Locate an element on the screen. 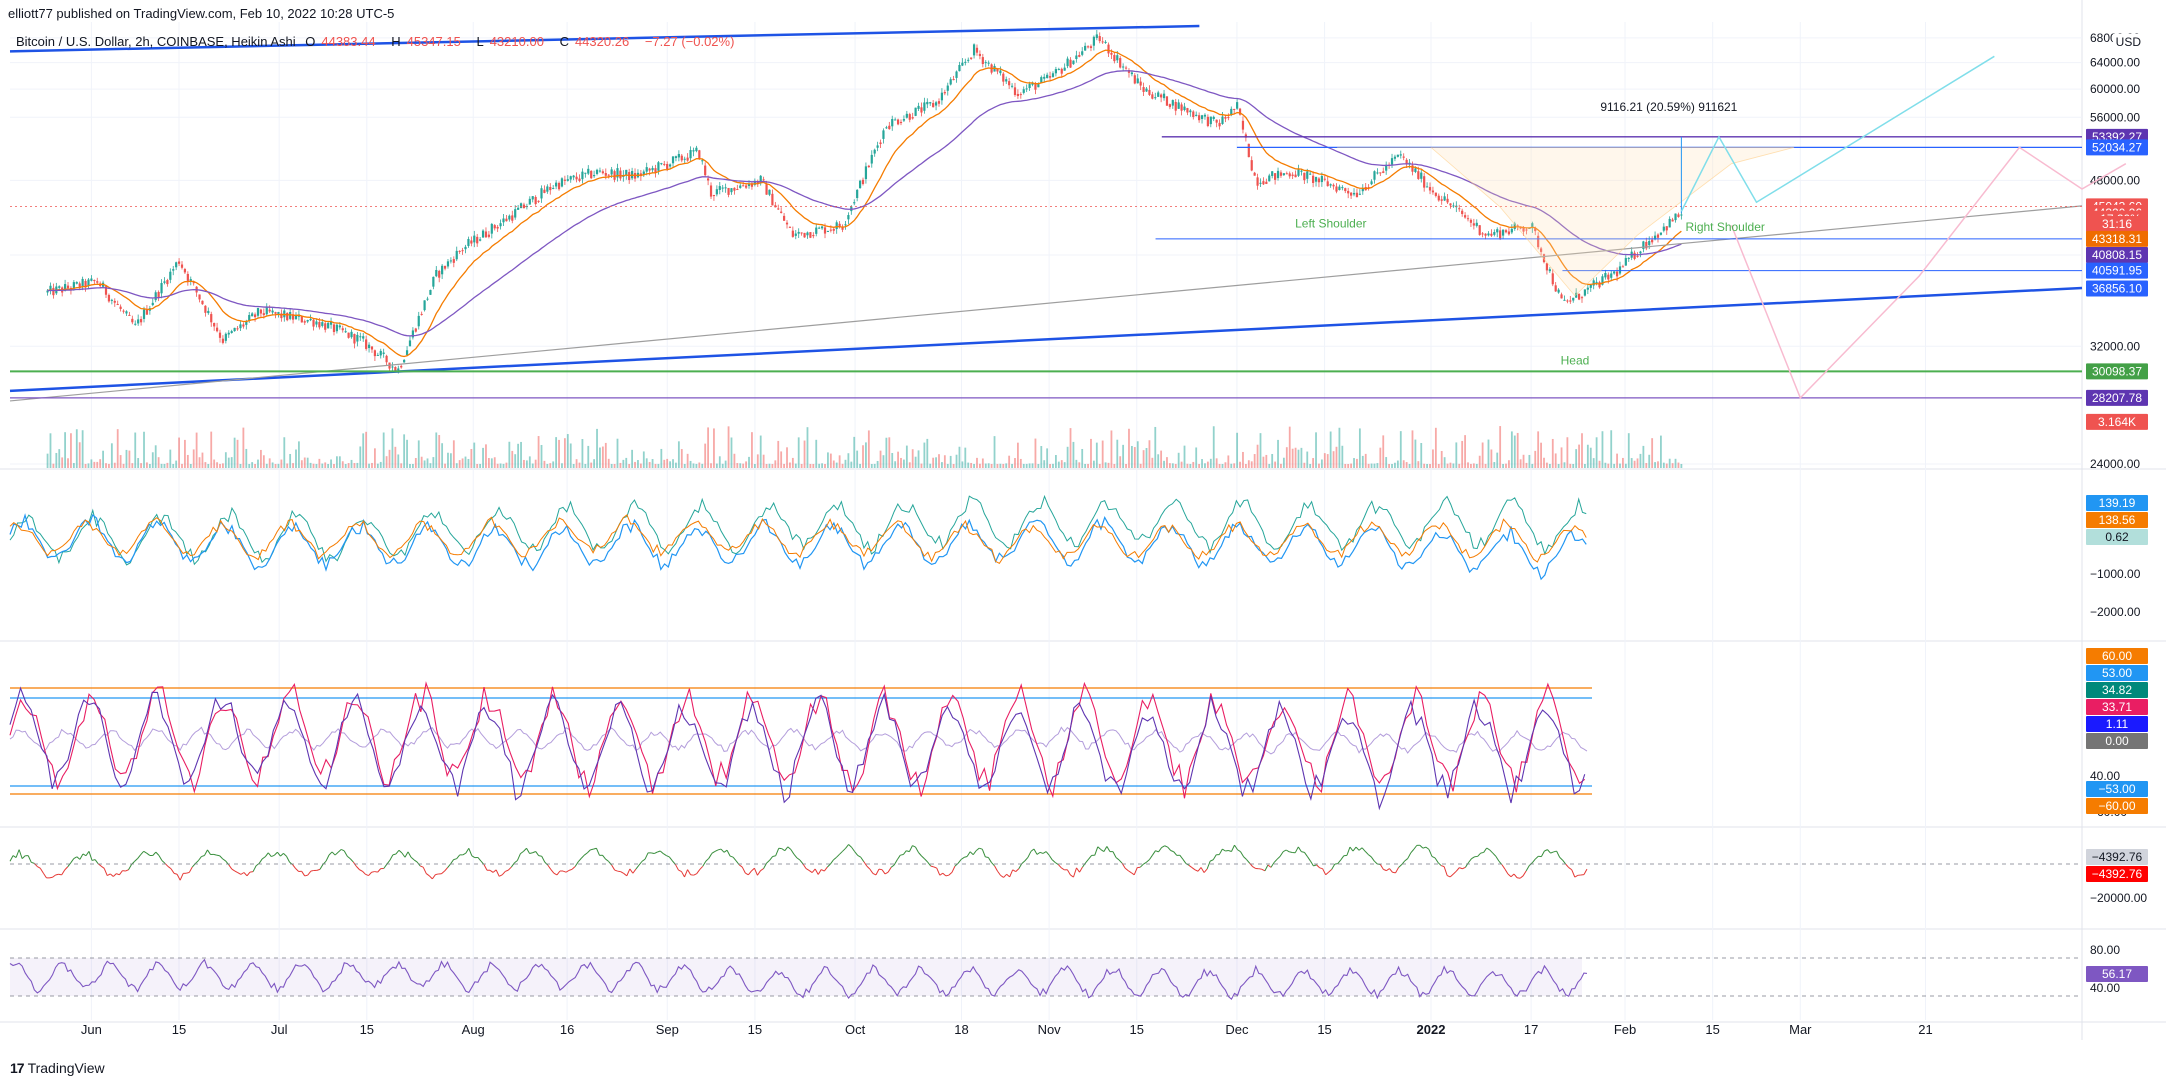  bullish-projection-path is located at coordinates (1837, 133).